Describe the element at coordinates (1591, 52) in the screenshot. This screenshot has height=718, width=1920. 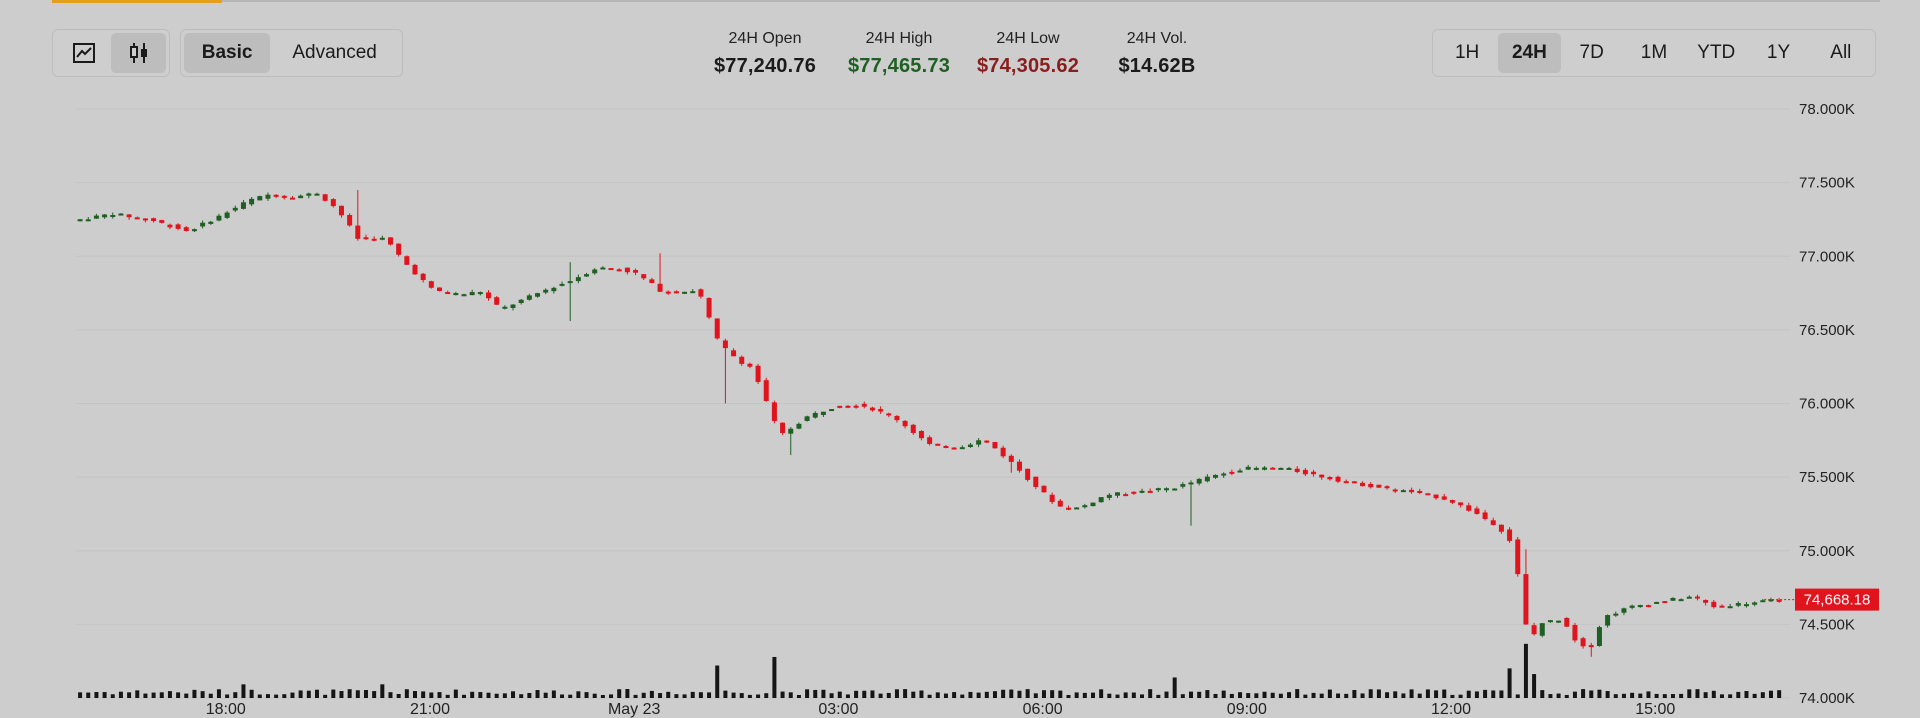
I see `range-7d-button: 7D` at that location.